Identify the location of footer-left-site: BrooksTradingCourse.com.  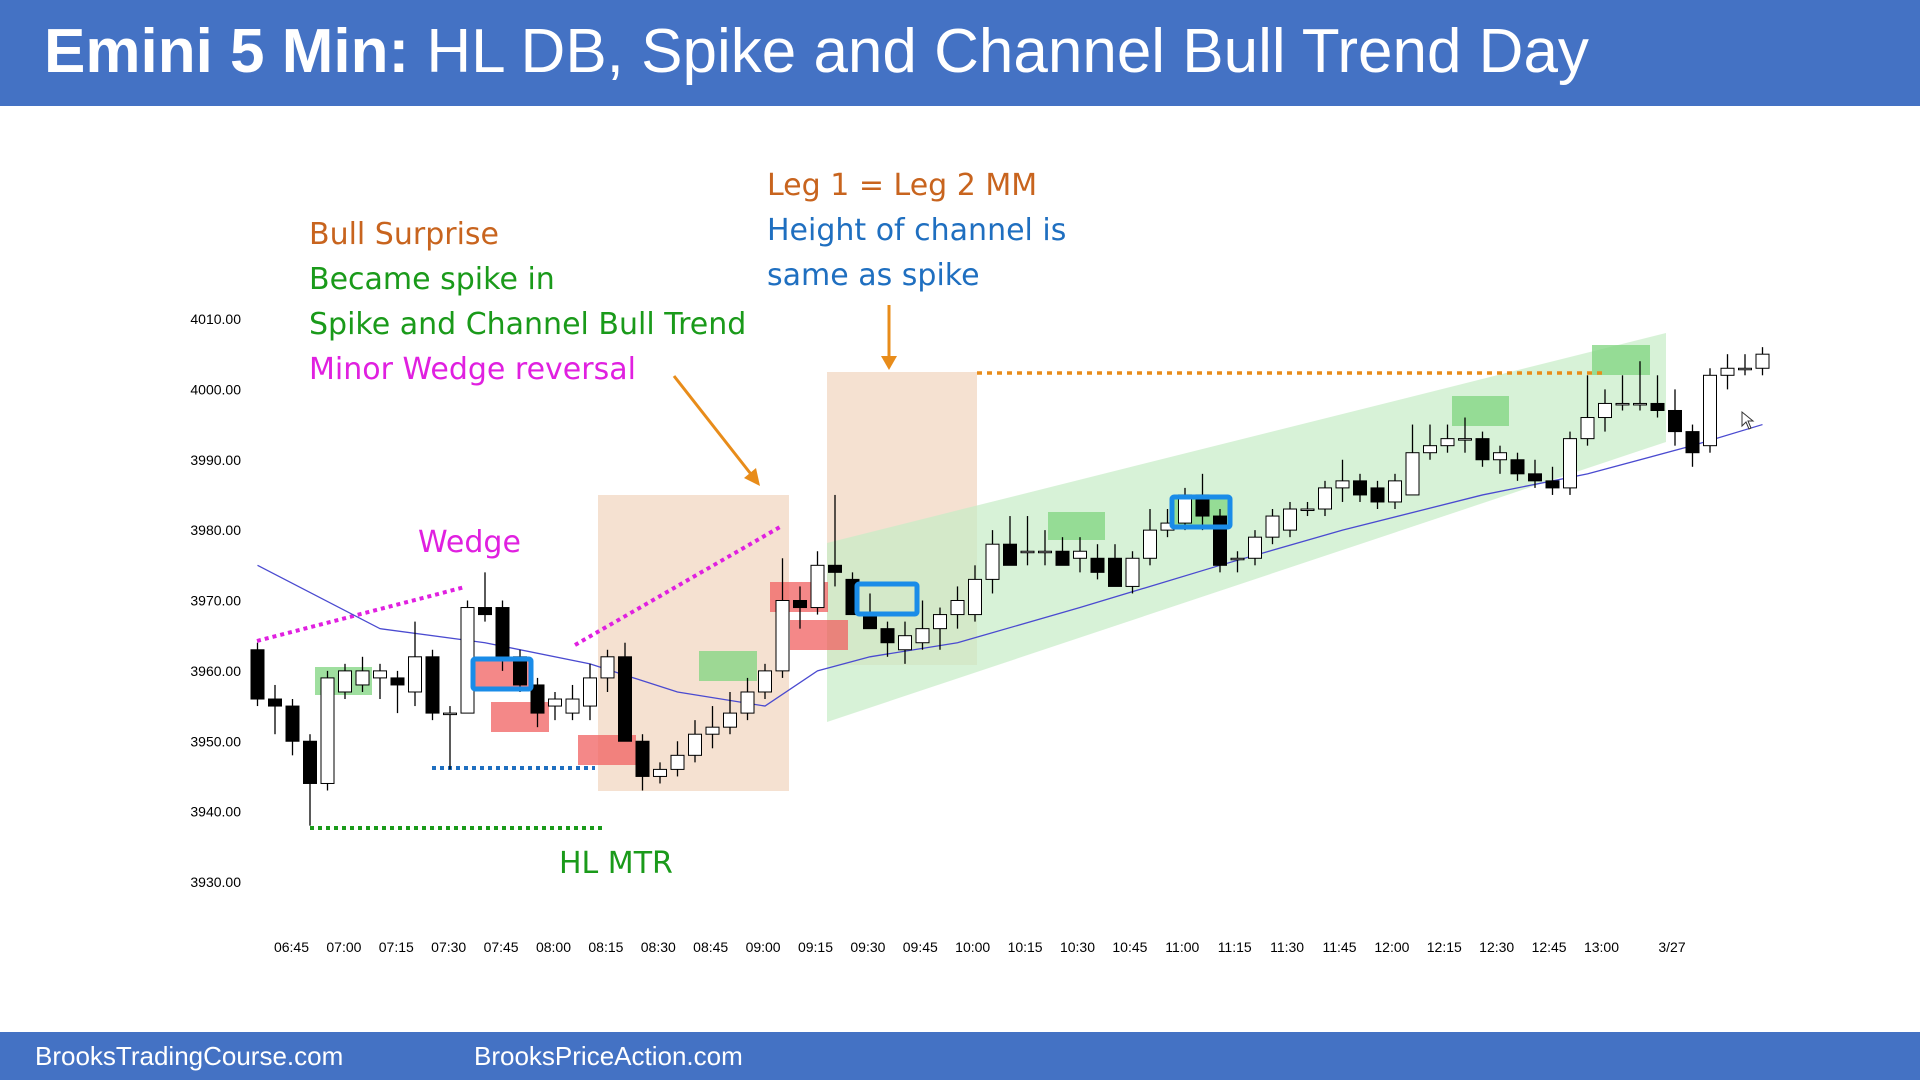
(189, 1056).